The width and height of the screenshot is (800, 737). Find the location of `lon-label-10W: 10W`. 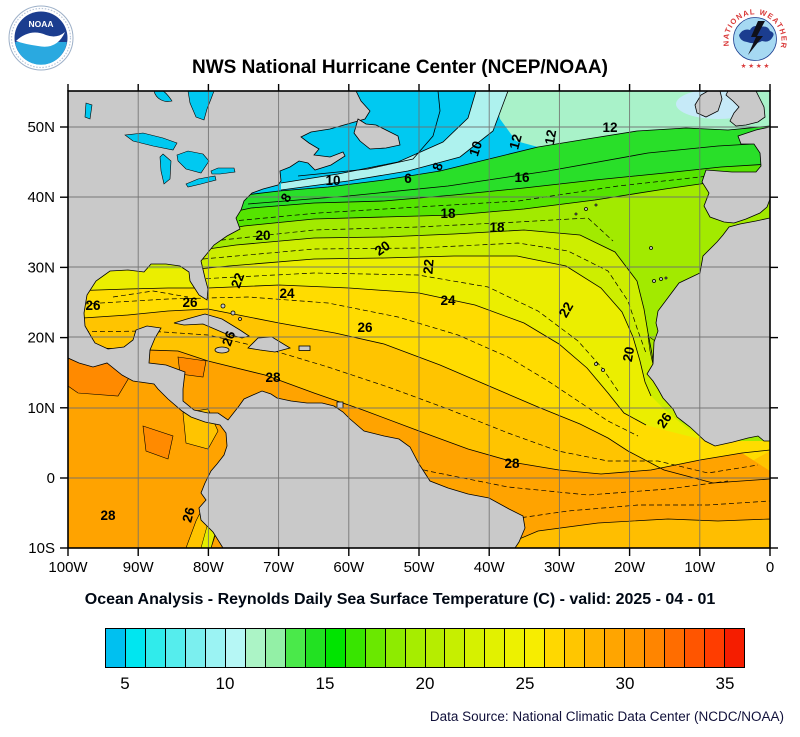

lon-label-10W: 10W is located at coordinates (700, 567).